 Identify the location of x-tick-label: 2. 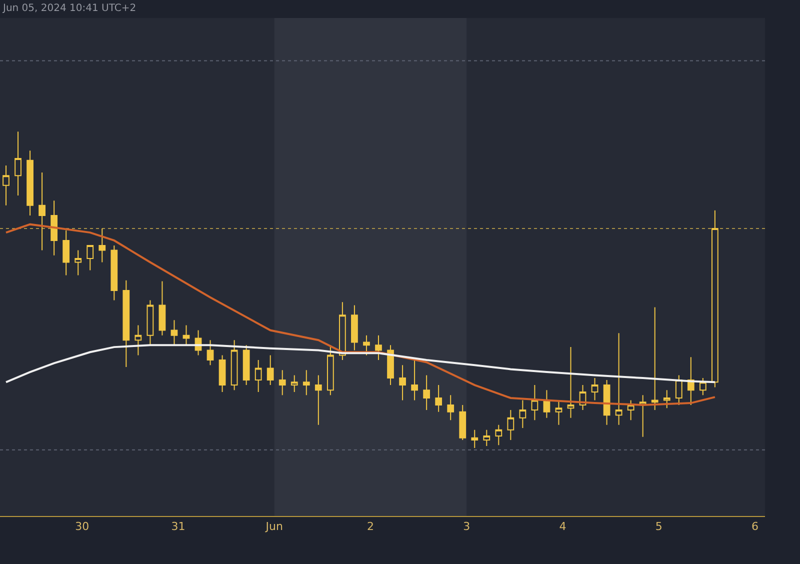
(370, 527).